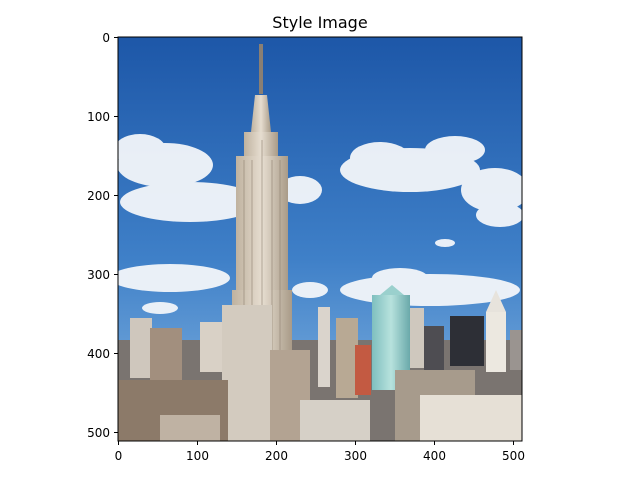  Describe the element at coordinates (119, 456) in the screenshot. I see `x-tick-label: 0` at that location.